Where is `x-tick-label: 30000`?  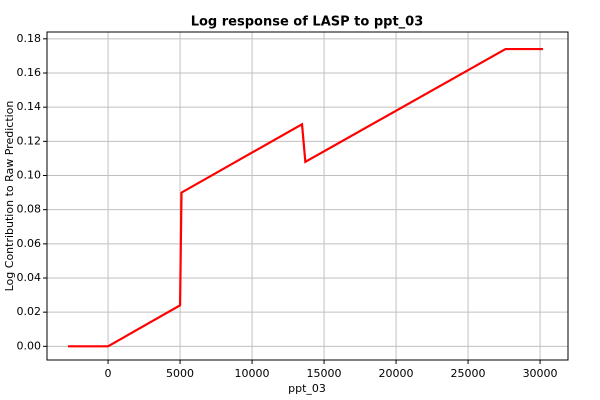
x-tick-label: 30000 is located at coordinates (540, 373).